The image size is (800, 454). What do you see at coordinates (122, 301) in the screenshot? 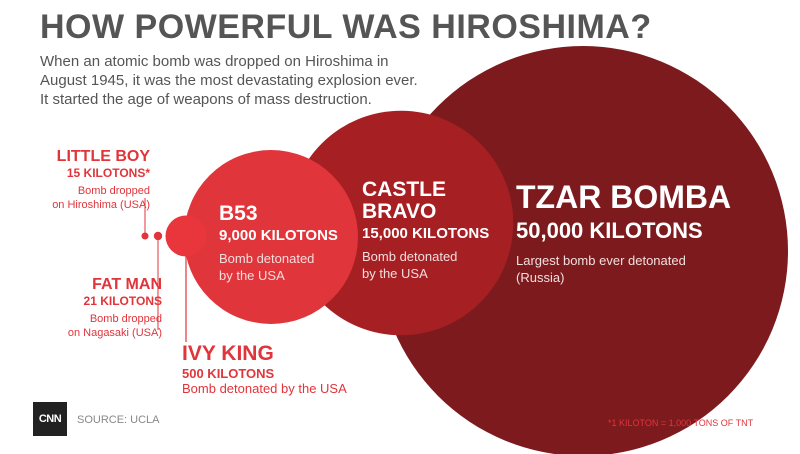
I see `bomb-yield: 21 KILOTONS` at bounding box center [122, 301].